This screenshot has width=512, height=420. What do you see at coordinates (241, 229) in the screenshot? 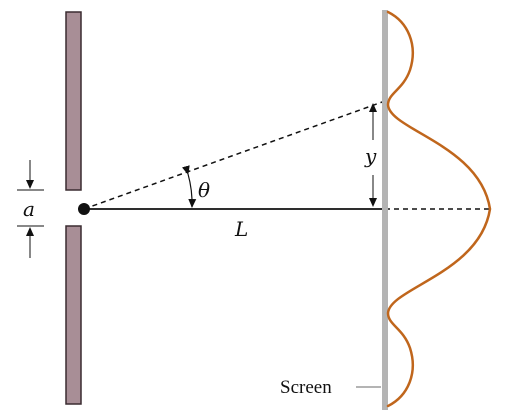
I see `distance-label: L` at bounding box center [241, 229].